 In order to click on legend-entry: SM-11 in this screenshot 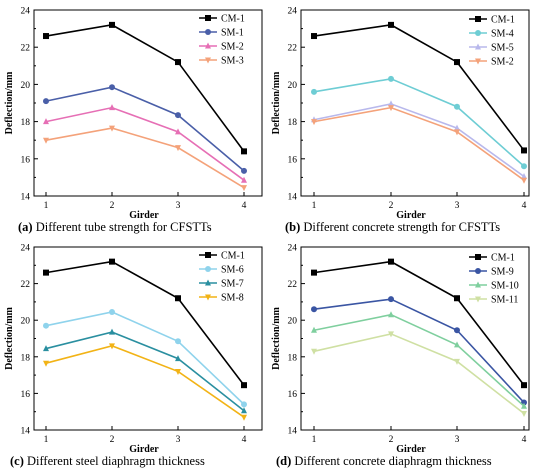, I will do `click(493, 300)`.